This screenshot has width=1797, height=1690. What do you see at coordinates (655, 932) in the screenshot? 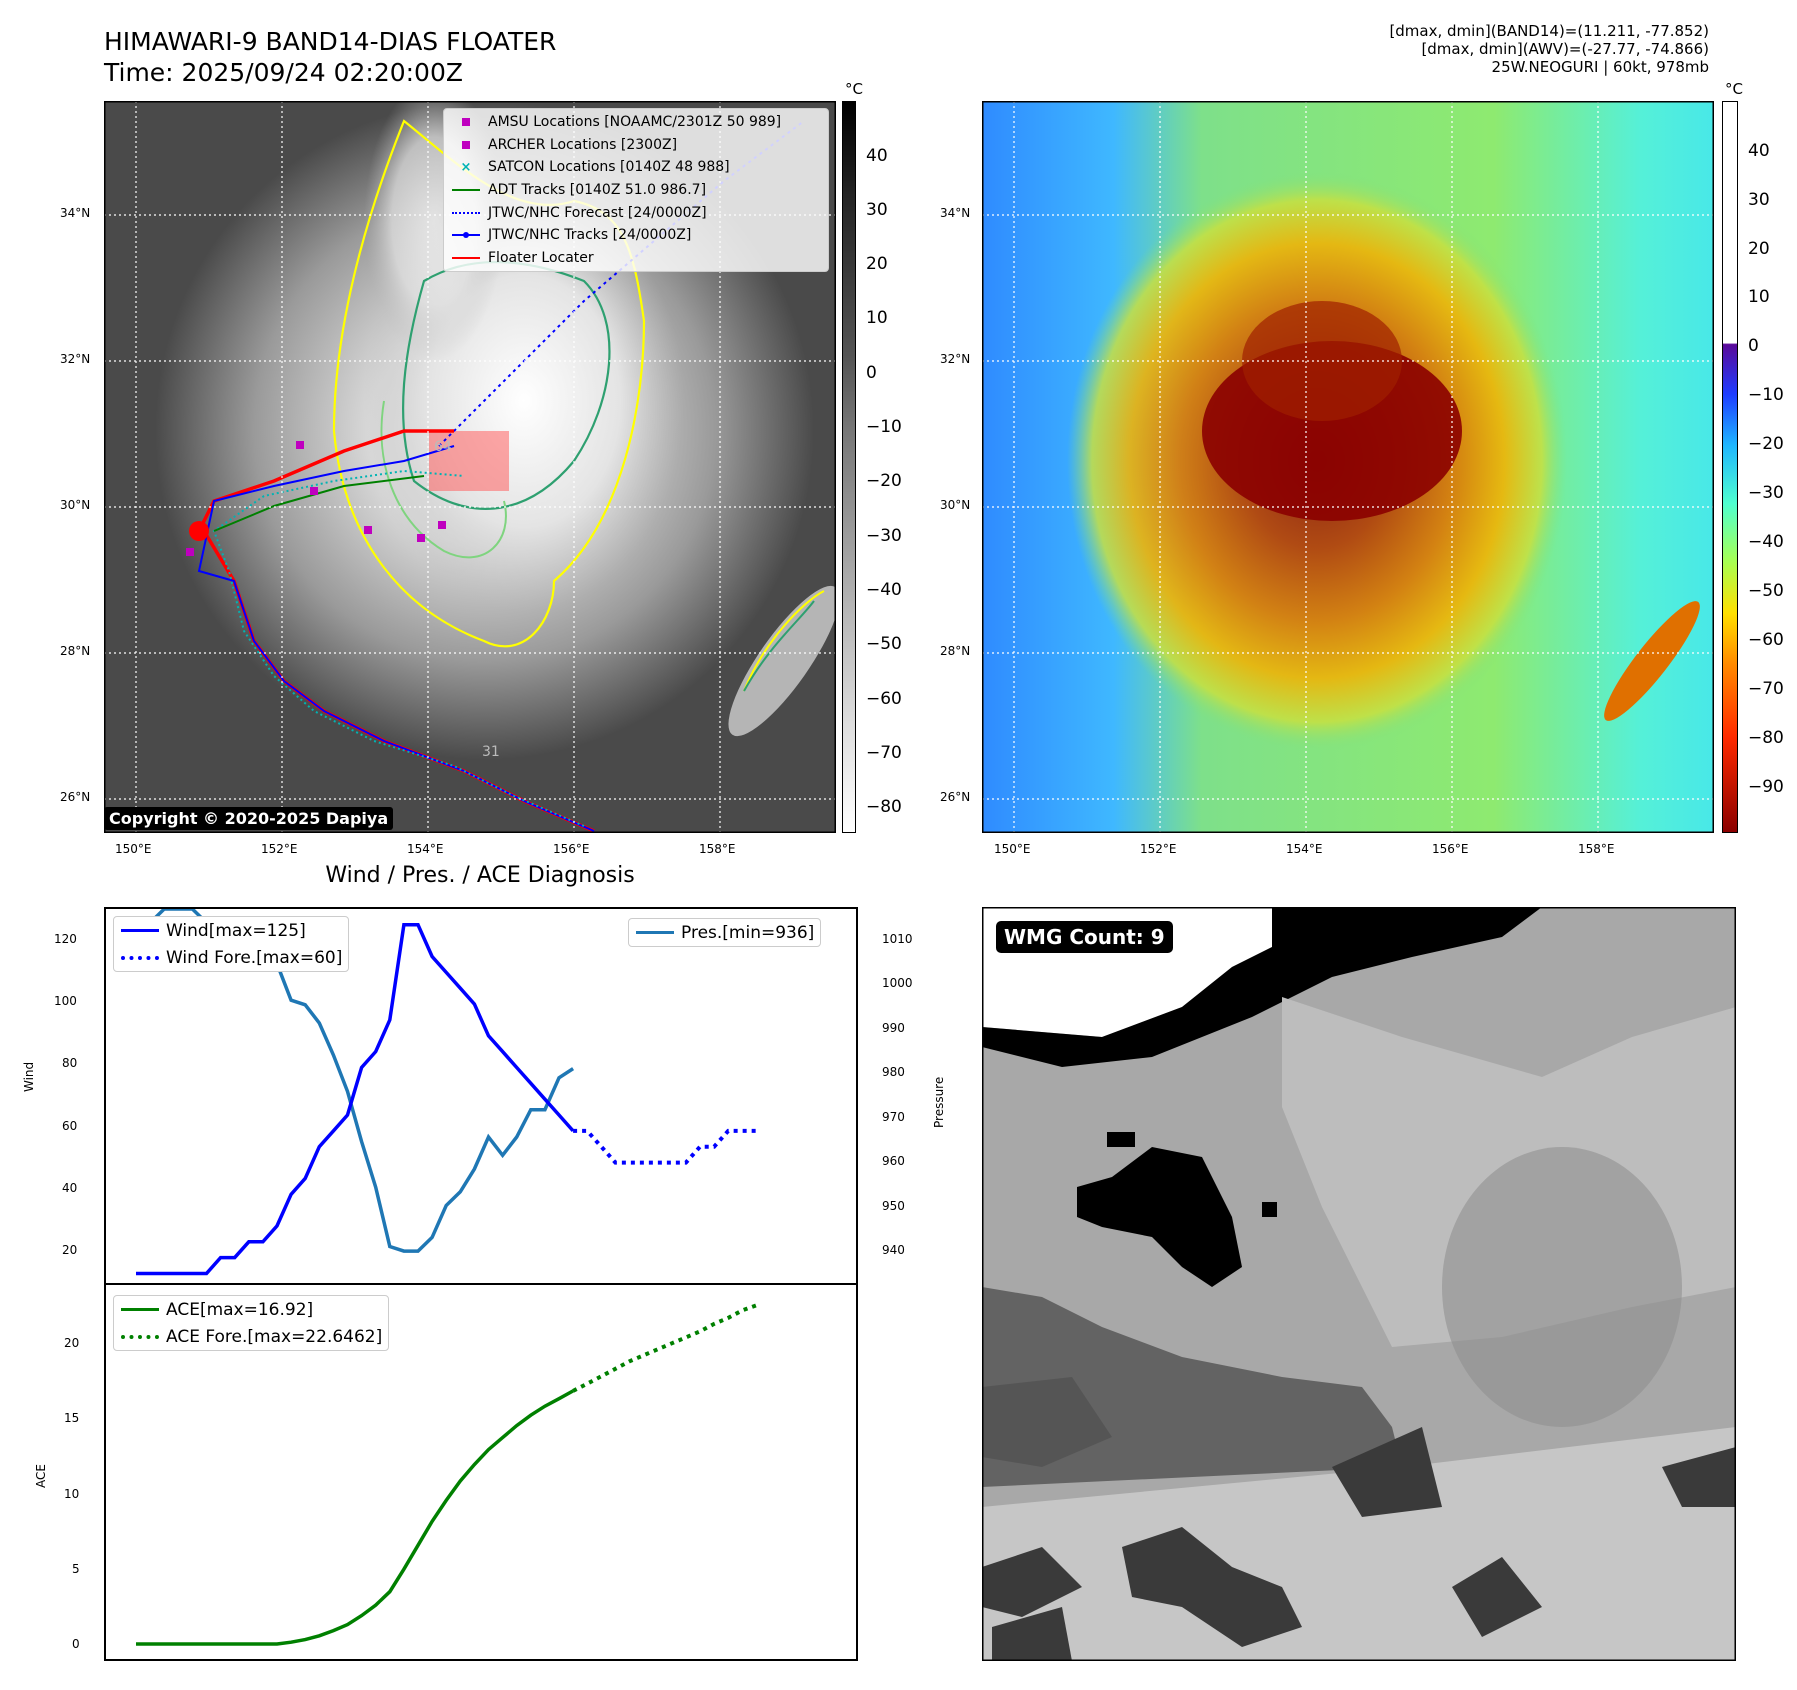
I see `pres-line-icon` at bounding box center [655, 932].